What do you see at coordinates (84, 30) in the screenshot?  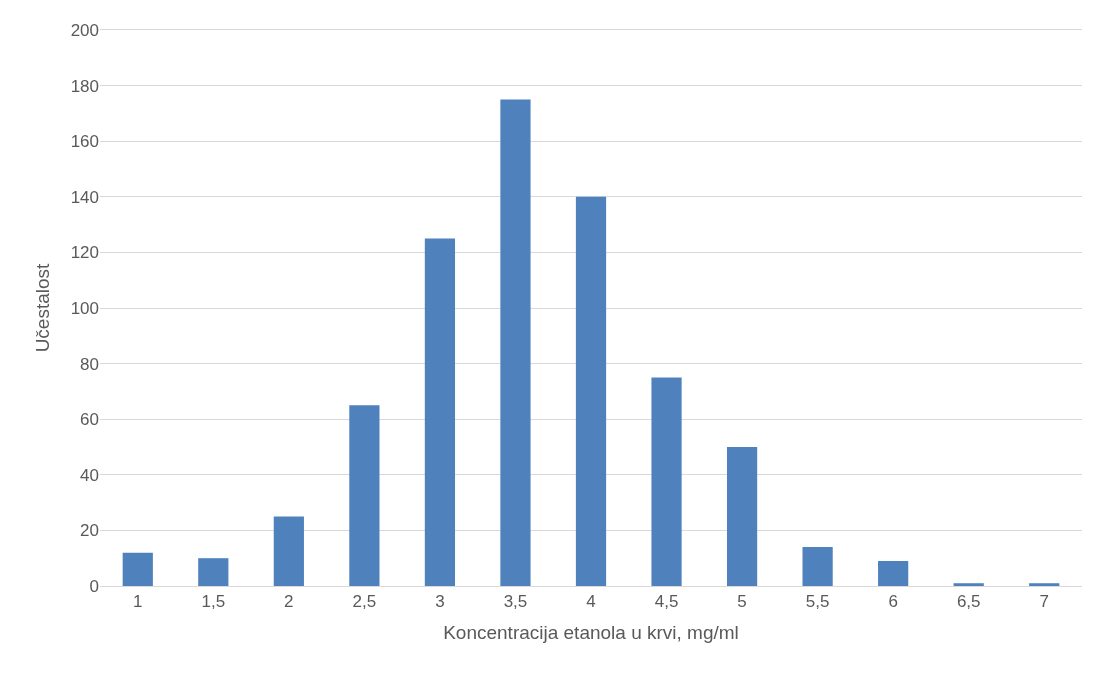 I see `y-tick-label: 200` at bounding box center [84, 30].